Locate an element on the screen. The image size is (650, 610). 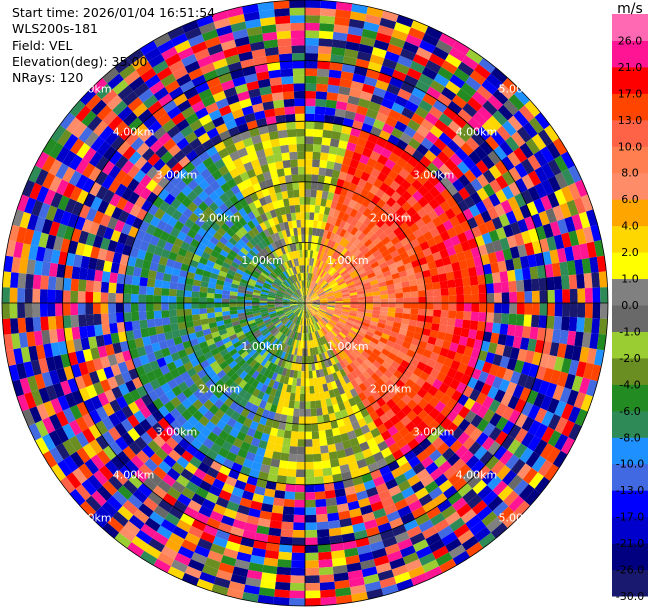
colorbar-unit-label: m/s is located at coordinates (630, 9).